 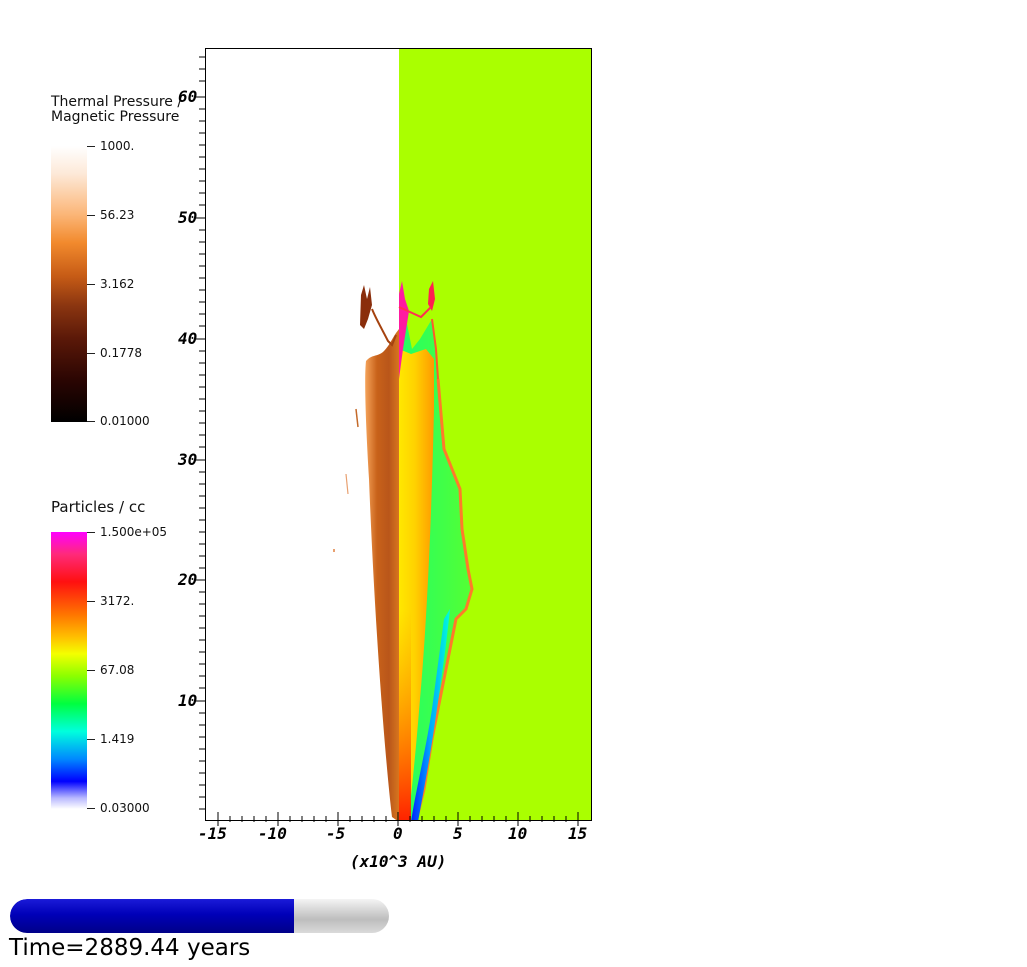 I want to click on x-tick-label: 5, so click(x=458, y=833).